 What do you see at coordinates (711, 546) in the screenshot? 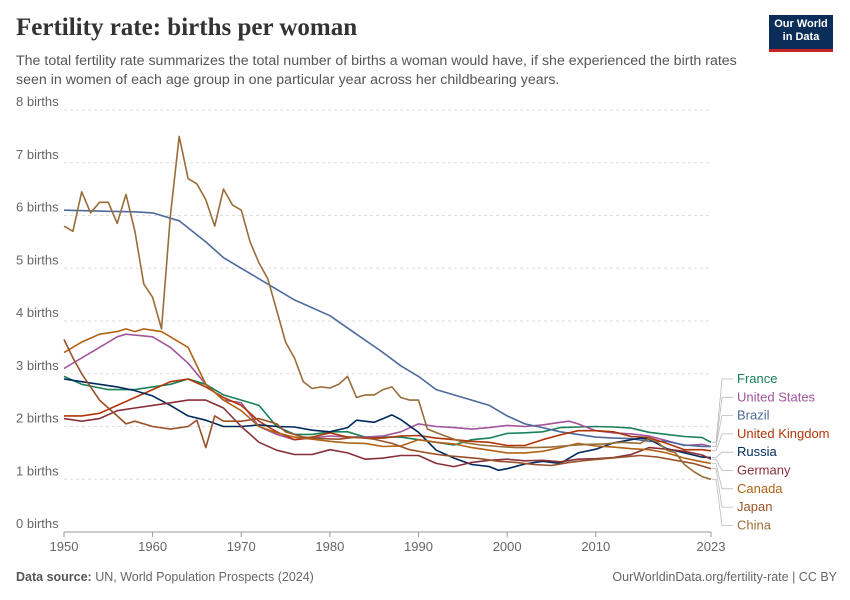
I see `x-tick-label: 2023` at bounding box center [711, 546].